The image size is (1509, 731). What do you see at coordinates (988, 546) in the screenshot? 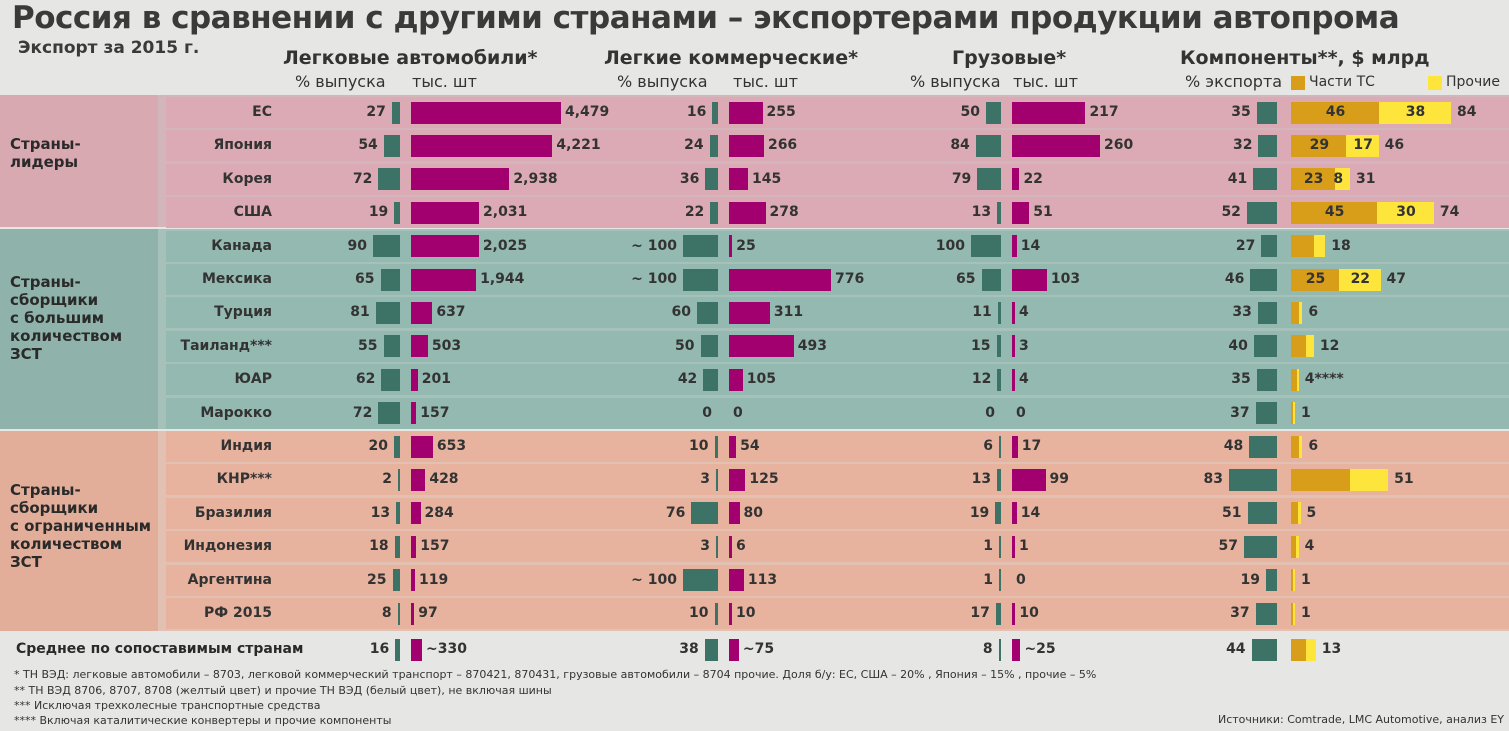
I see `trucks-share-value: 1` at bounding box center [988, 546].